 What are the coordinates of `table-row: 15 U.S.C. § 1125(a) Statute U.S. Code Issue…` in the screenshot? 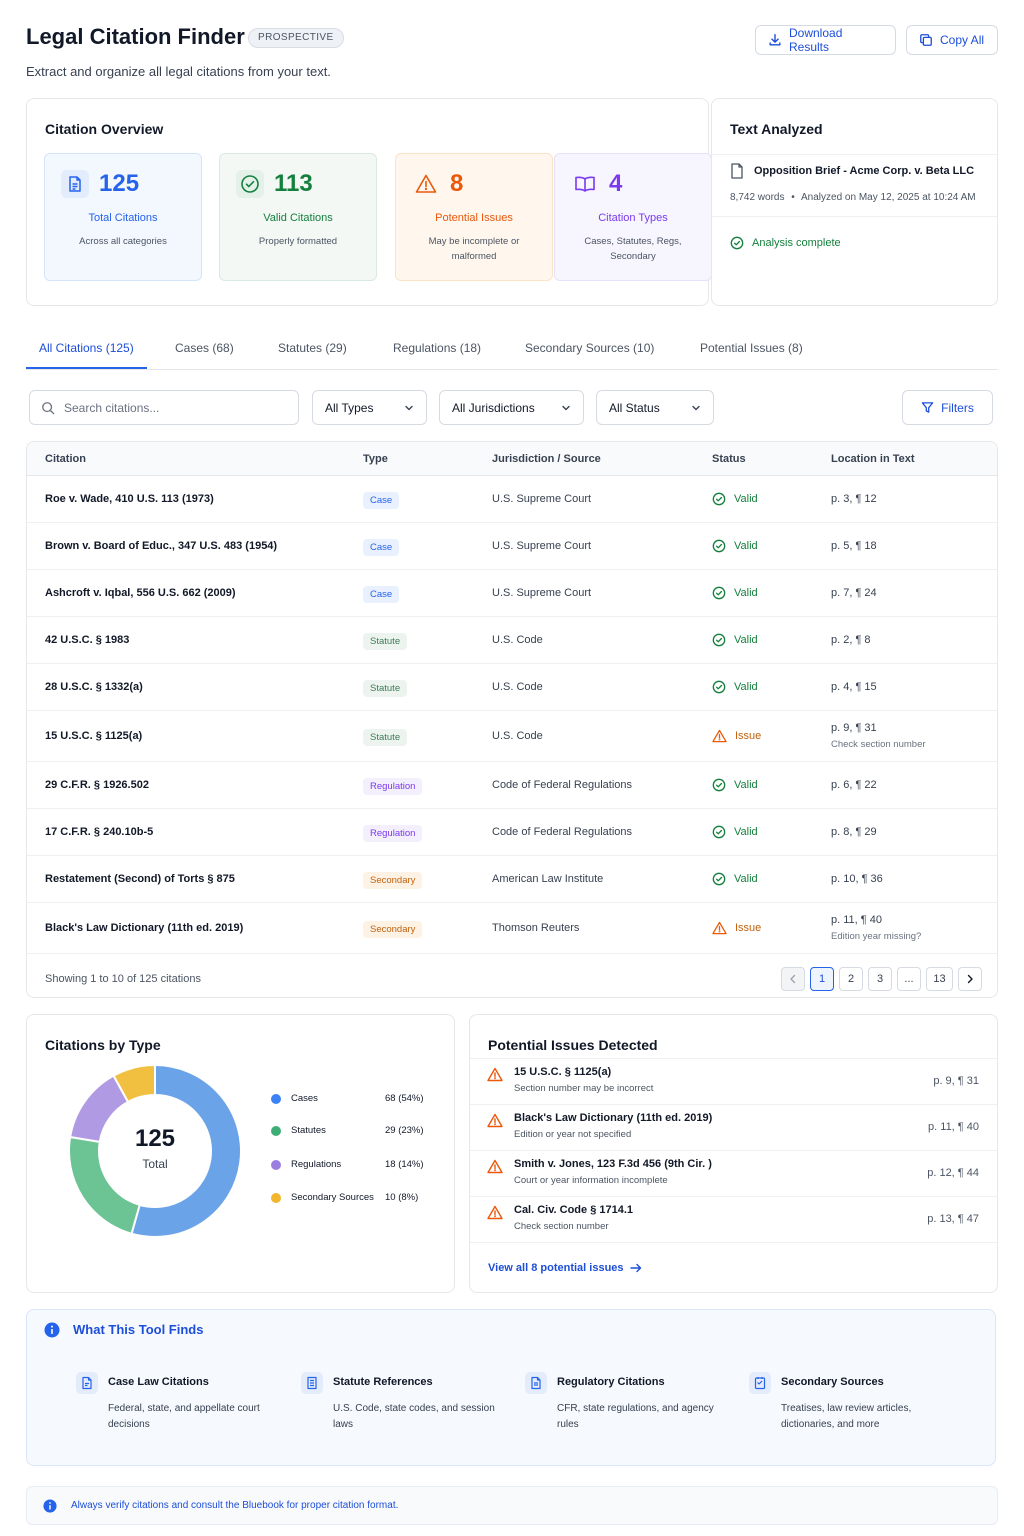 It's located at (512, 736).